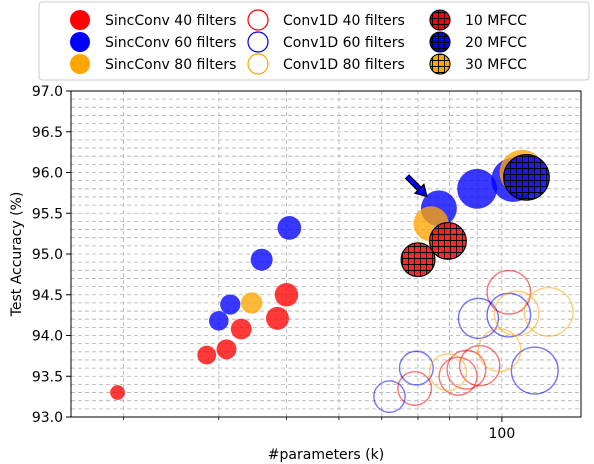 The image size is (594, 464). Describe the element at coordinates (47, 214) in the screenshot. I see `y-tick-label: 95.5` at that location.